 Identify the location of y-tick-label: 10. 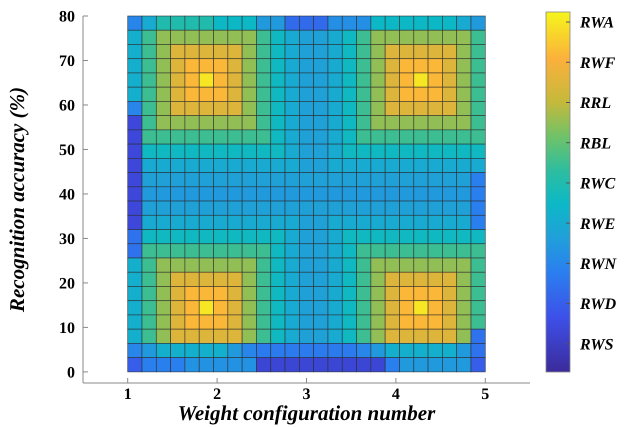
(67, 328).